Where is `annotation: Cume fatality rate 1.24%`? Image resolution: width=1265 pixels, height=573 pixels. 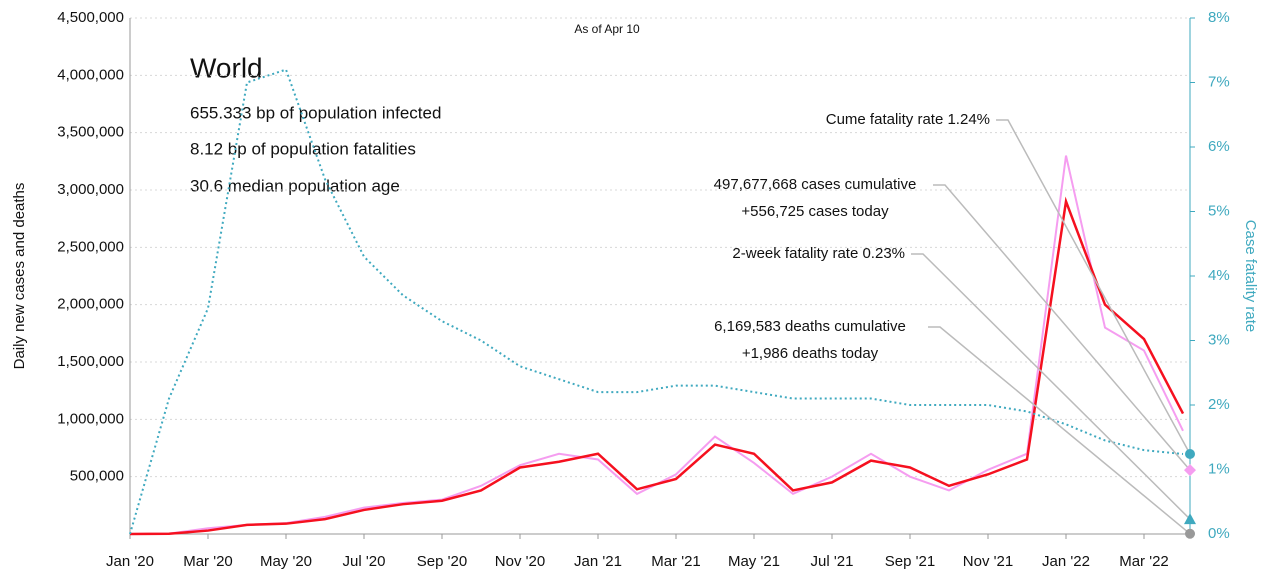
annotation: Cume fatality rate 1.24% is located at coordinates (908, 119).